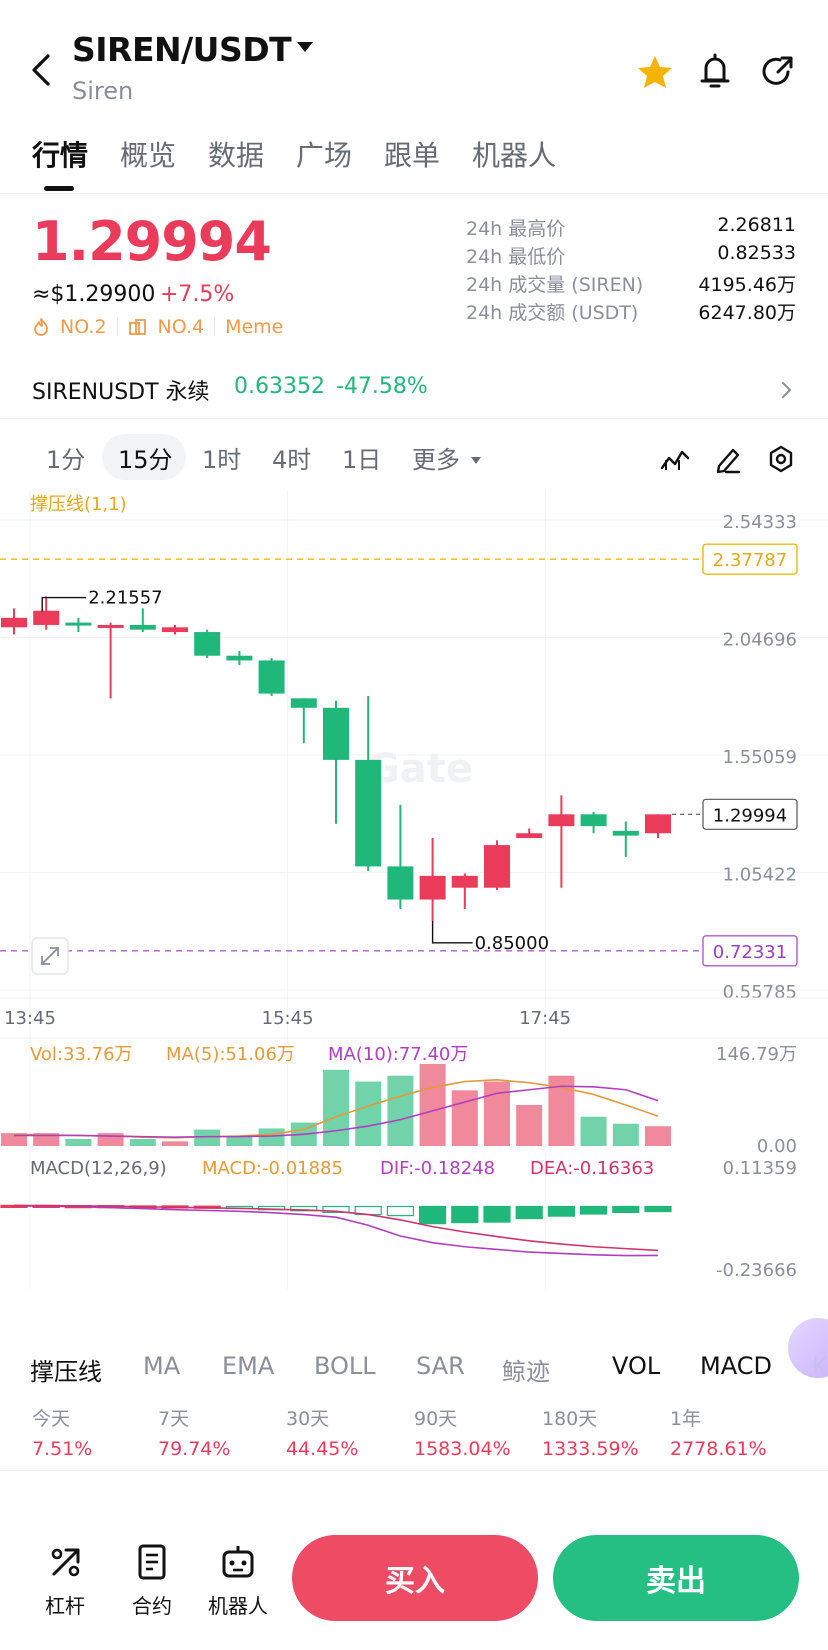 The width and height of the screenshot is (828, 1650). I want to click on bell-icon, so click(715, 71).